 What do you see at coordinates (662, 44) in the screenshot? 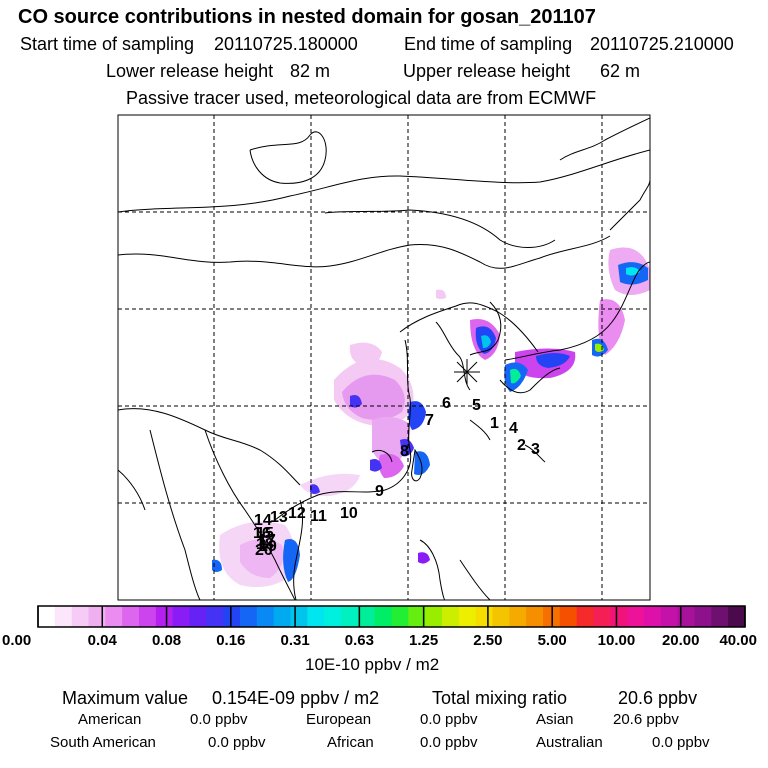
I see `end-time-value: 20110725.210000` at bounding box center [662, 44].